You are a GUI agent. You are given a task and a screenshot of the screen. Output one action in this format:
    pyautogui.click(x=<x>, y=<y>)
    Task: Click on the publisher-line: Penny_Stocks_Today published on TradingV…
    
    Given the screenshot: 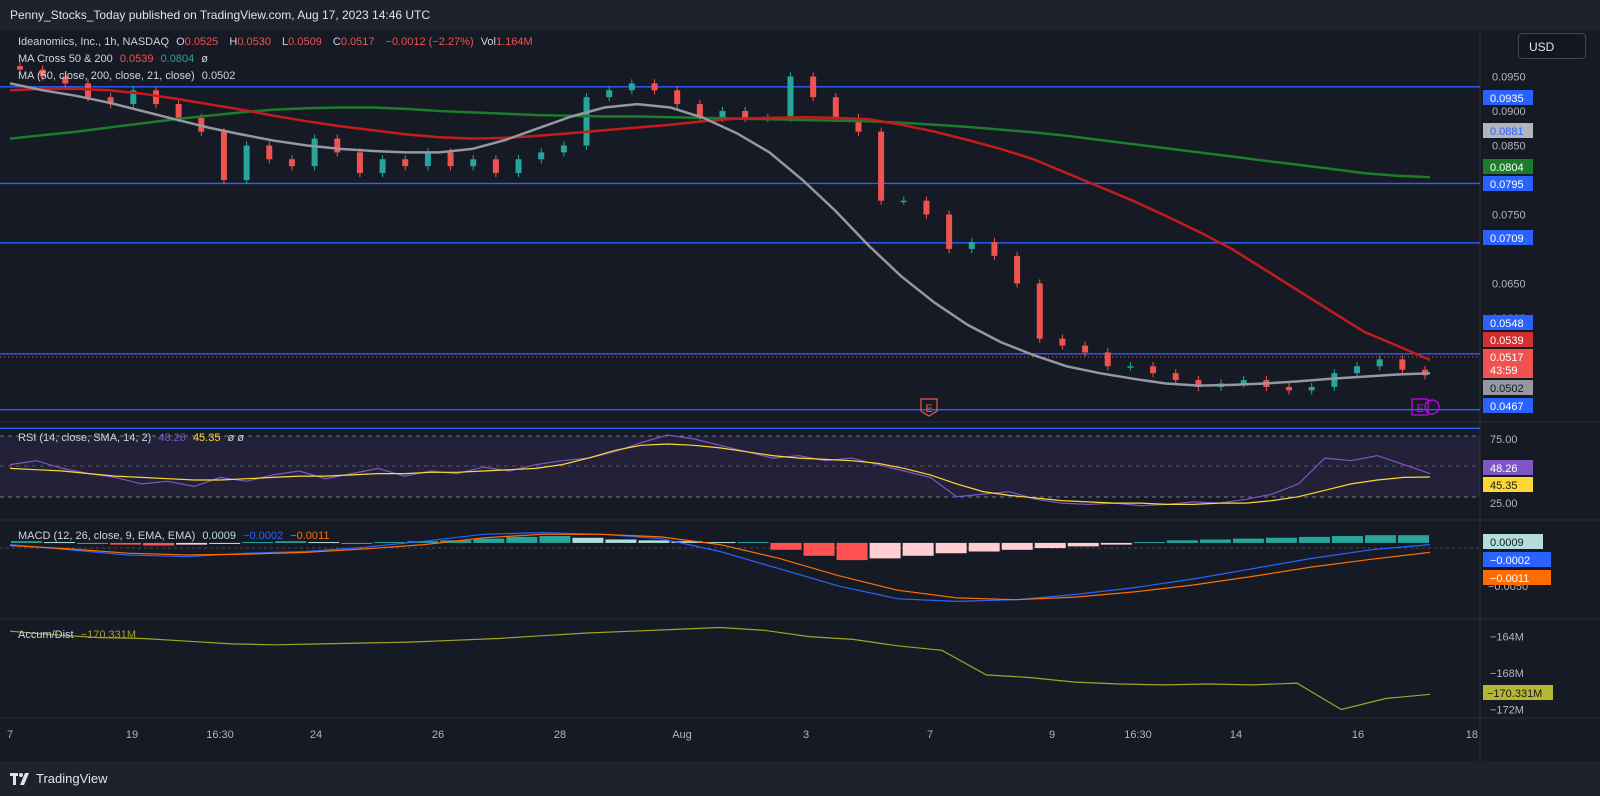 What is the action you would take?
    pyautogui.click(x=220, y=15)
    